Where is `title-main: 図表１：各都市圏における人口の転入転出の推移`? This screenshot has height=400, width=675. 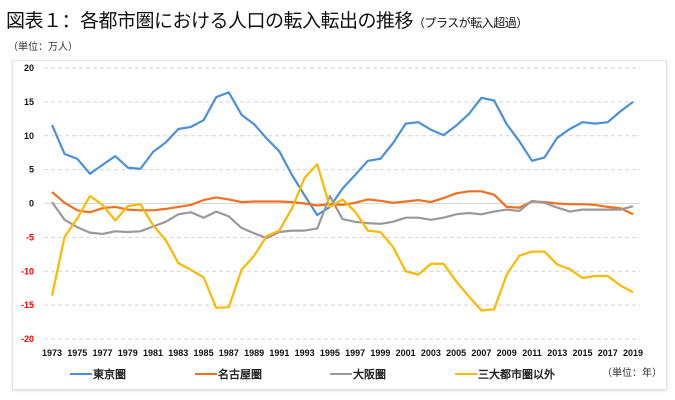
title-main: 図表１：各都市圏における人口の転入転出の推移 is located at coordinates (210, 21).